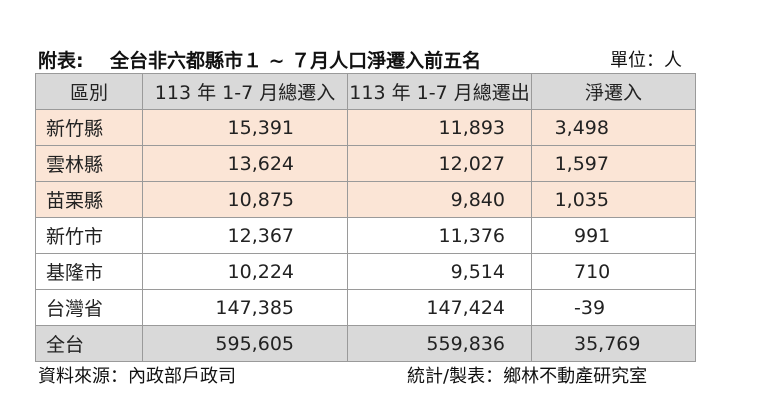  Describe the element at coordinates (89, 343) in the screenshot. I see `region-cell: 全台` at that location.